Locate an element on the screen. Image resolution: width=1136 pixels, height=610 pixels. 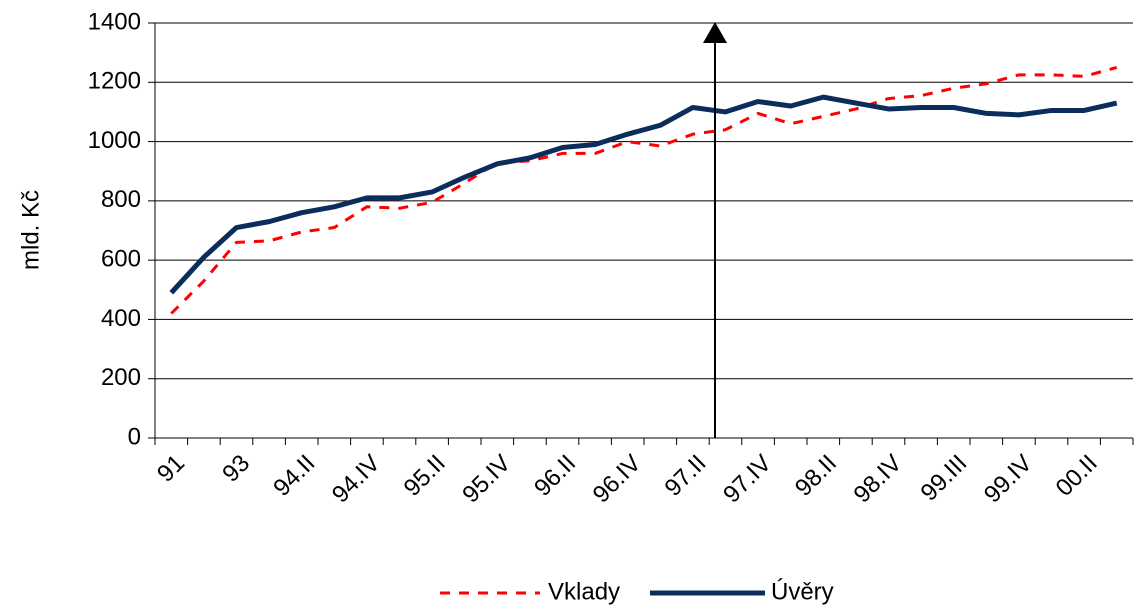
y-axis-label: mld. Kč is located at coordinates (30, 230).